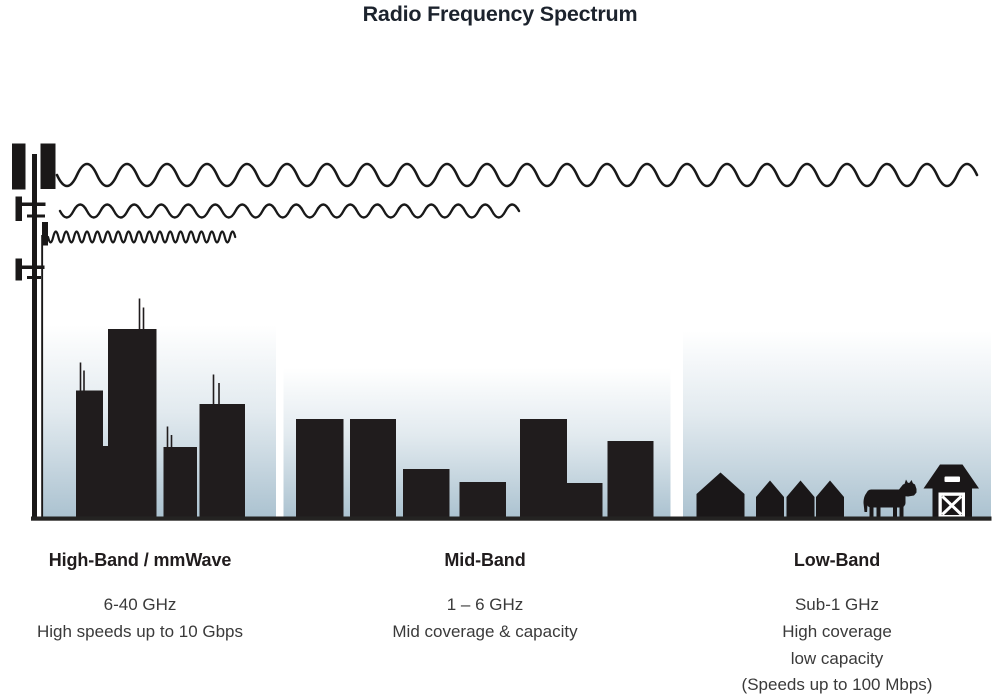 The width and height of the screenshot is (1000, 700). What do you see at coordinates (837, 685) in the screenshot?
I see `band-detail: (Speeds up to 100 Mbps)` at bounding box center [837, 685].